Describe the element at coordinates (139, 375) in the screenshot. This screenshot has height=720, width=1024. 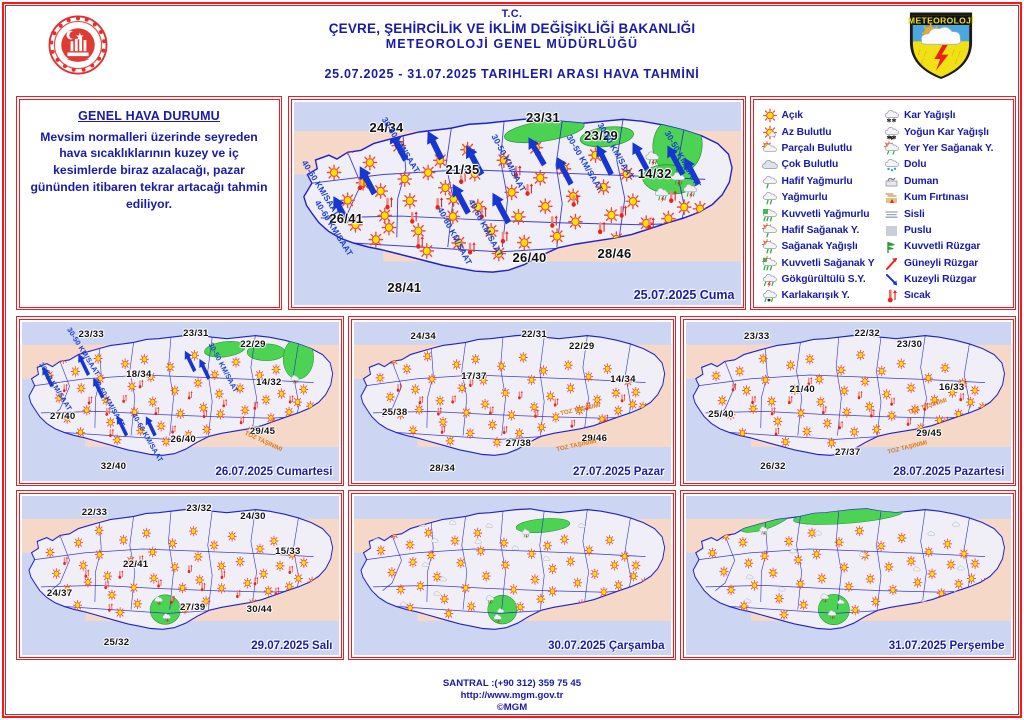
I see `temperature-label: 18/34` at that location.